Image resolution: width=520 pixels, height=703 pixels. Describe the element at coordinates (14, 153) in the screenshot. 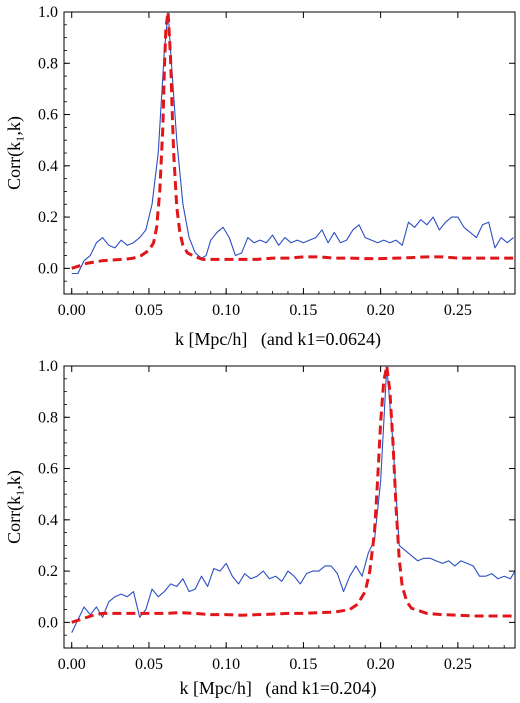

I see `y-axis-label-top: Corr(k₁,k)` at that location.